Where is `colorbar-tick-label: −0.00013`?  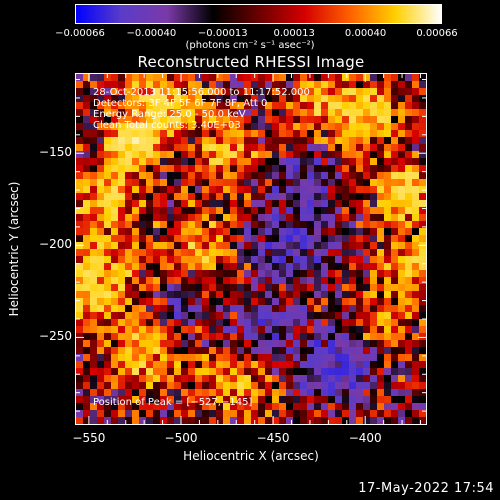
colorbar-tick-label: −0.00013 is located at coordinates (222, 33).